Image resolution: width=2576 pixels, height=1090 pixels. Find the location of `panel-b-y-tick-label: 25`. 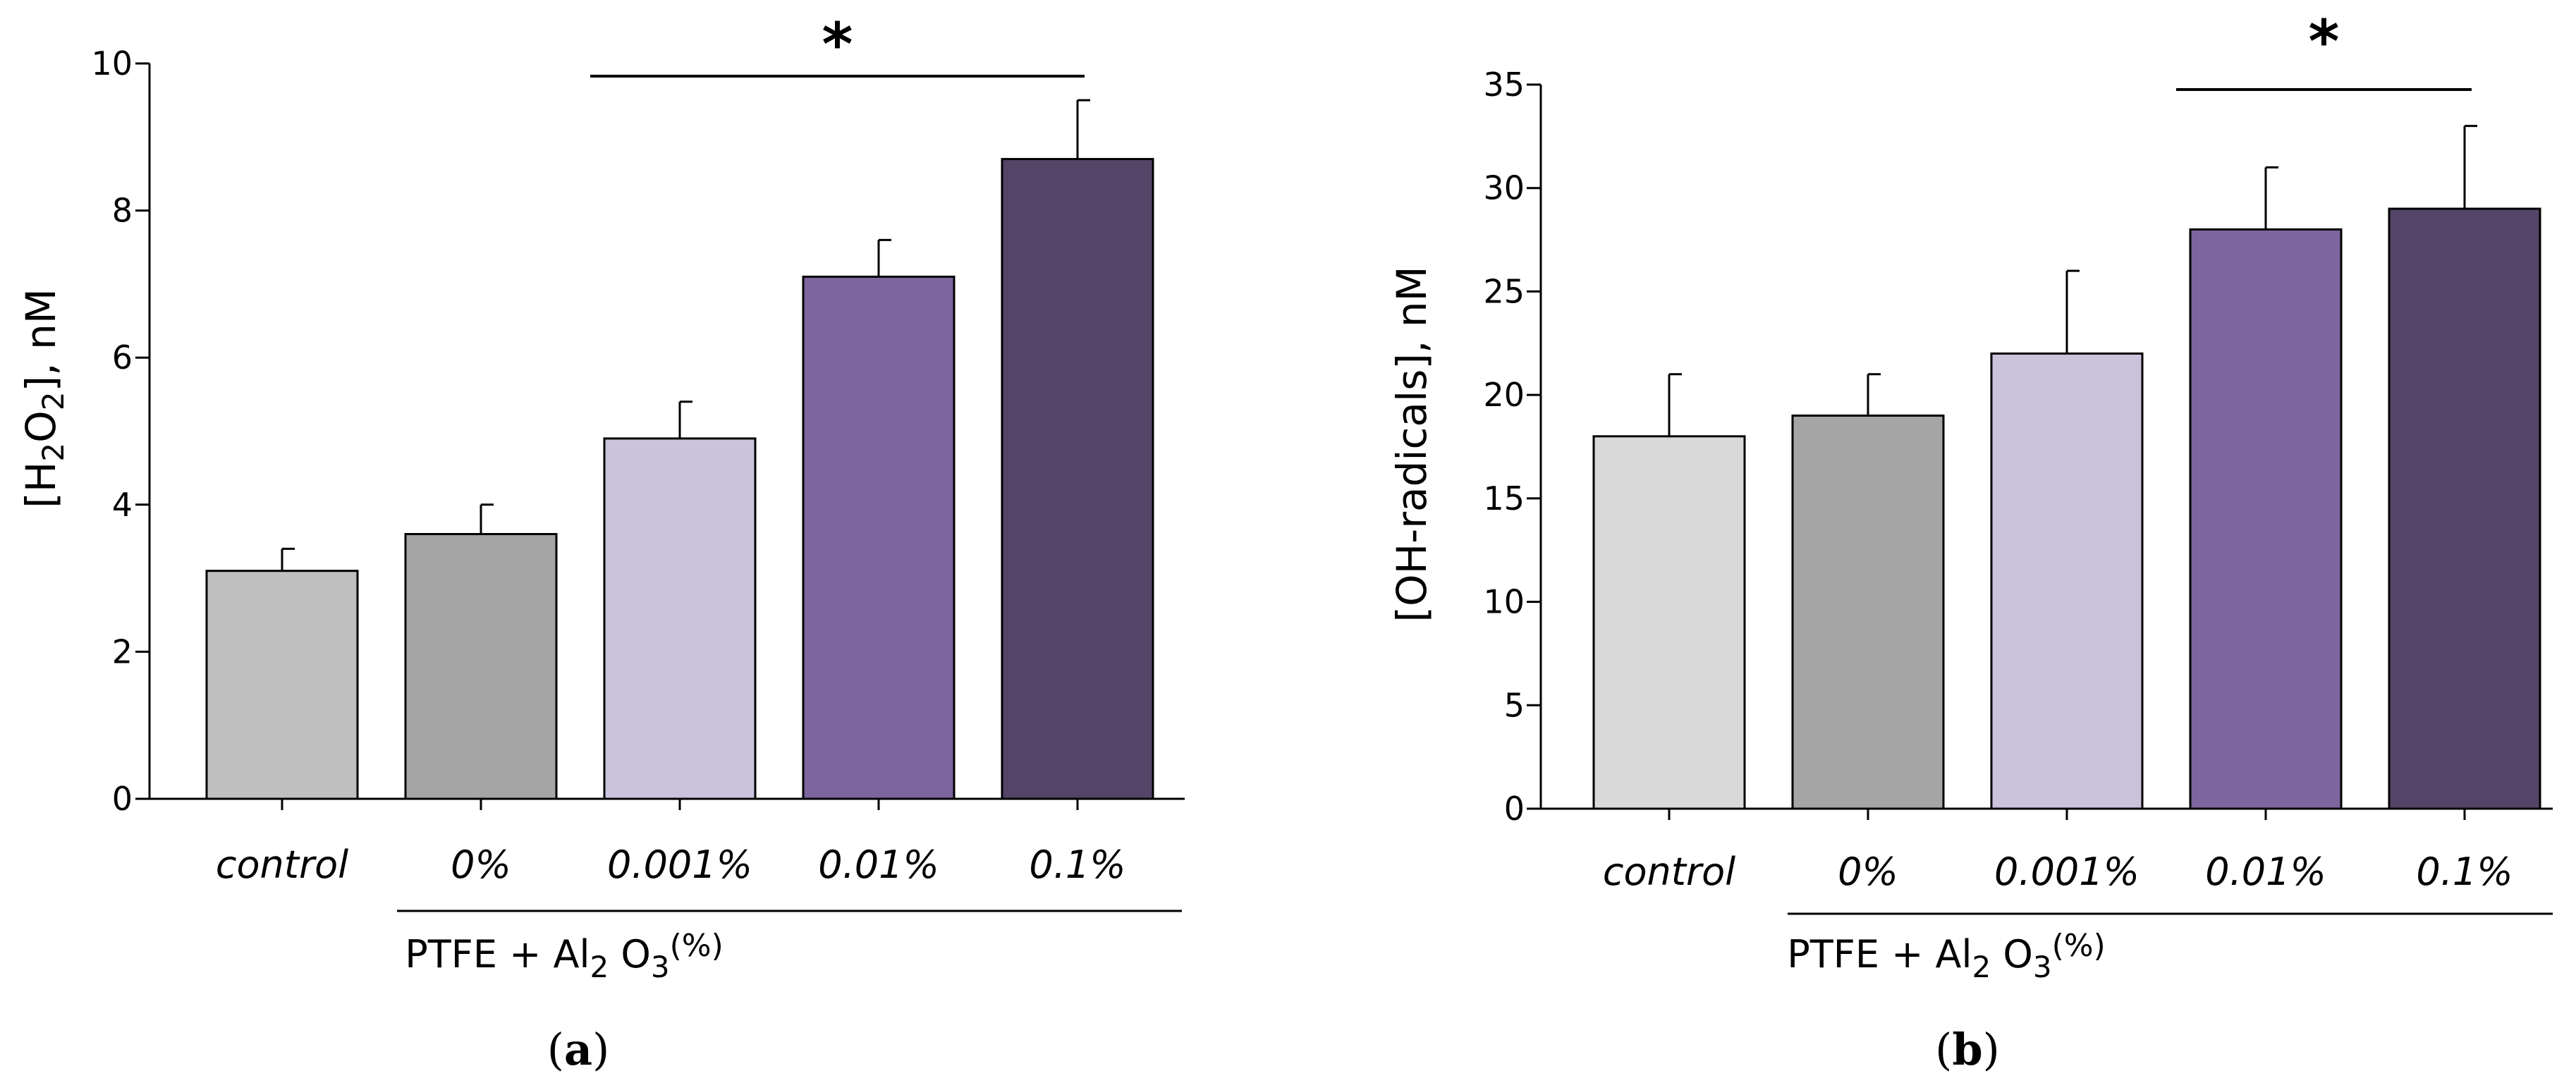

panel-b-y-tick-label: 25 is located at coordinates (1504, 291).